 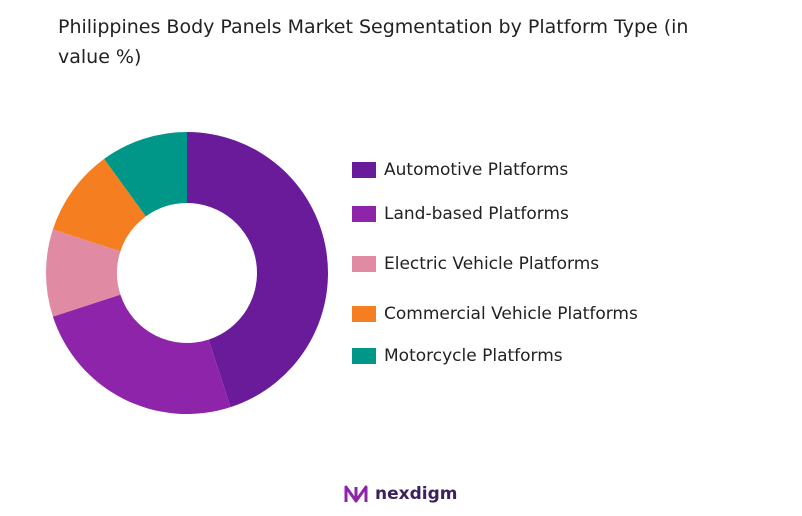 What do you see at coordinates (141, 354) in the screenshot?
I see `slice-land-based-platforms` at bounding box center [141, 354].